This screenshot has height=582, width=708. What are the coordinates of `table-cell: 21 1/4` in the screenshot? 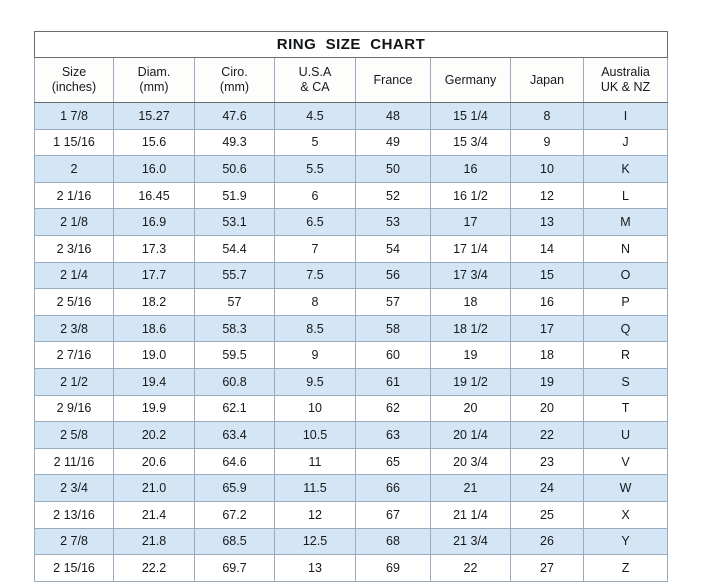 It's located at (470, 514).